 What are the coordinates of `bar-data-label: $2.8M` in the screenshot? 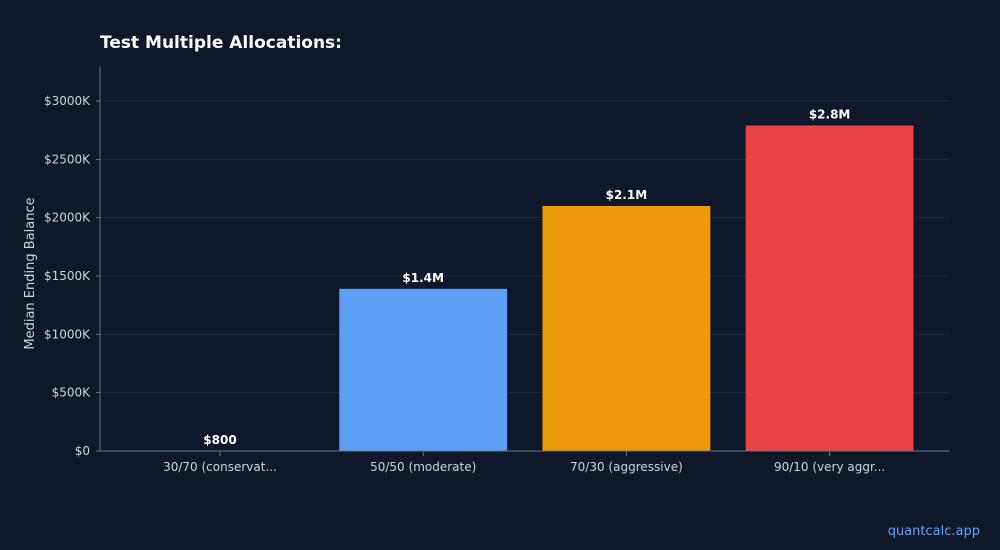 It's located at (830, 115).